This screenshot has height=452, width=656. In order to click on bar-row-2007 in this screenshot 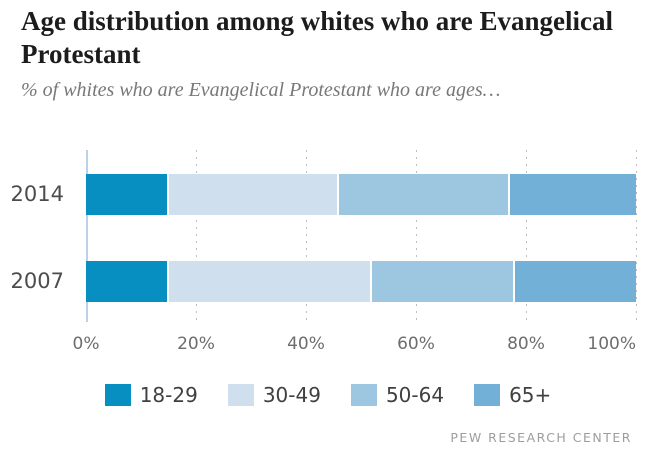, I will do `click(361, 281)`.